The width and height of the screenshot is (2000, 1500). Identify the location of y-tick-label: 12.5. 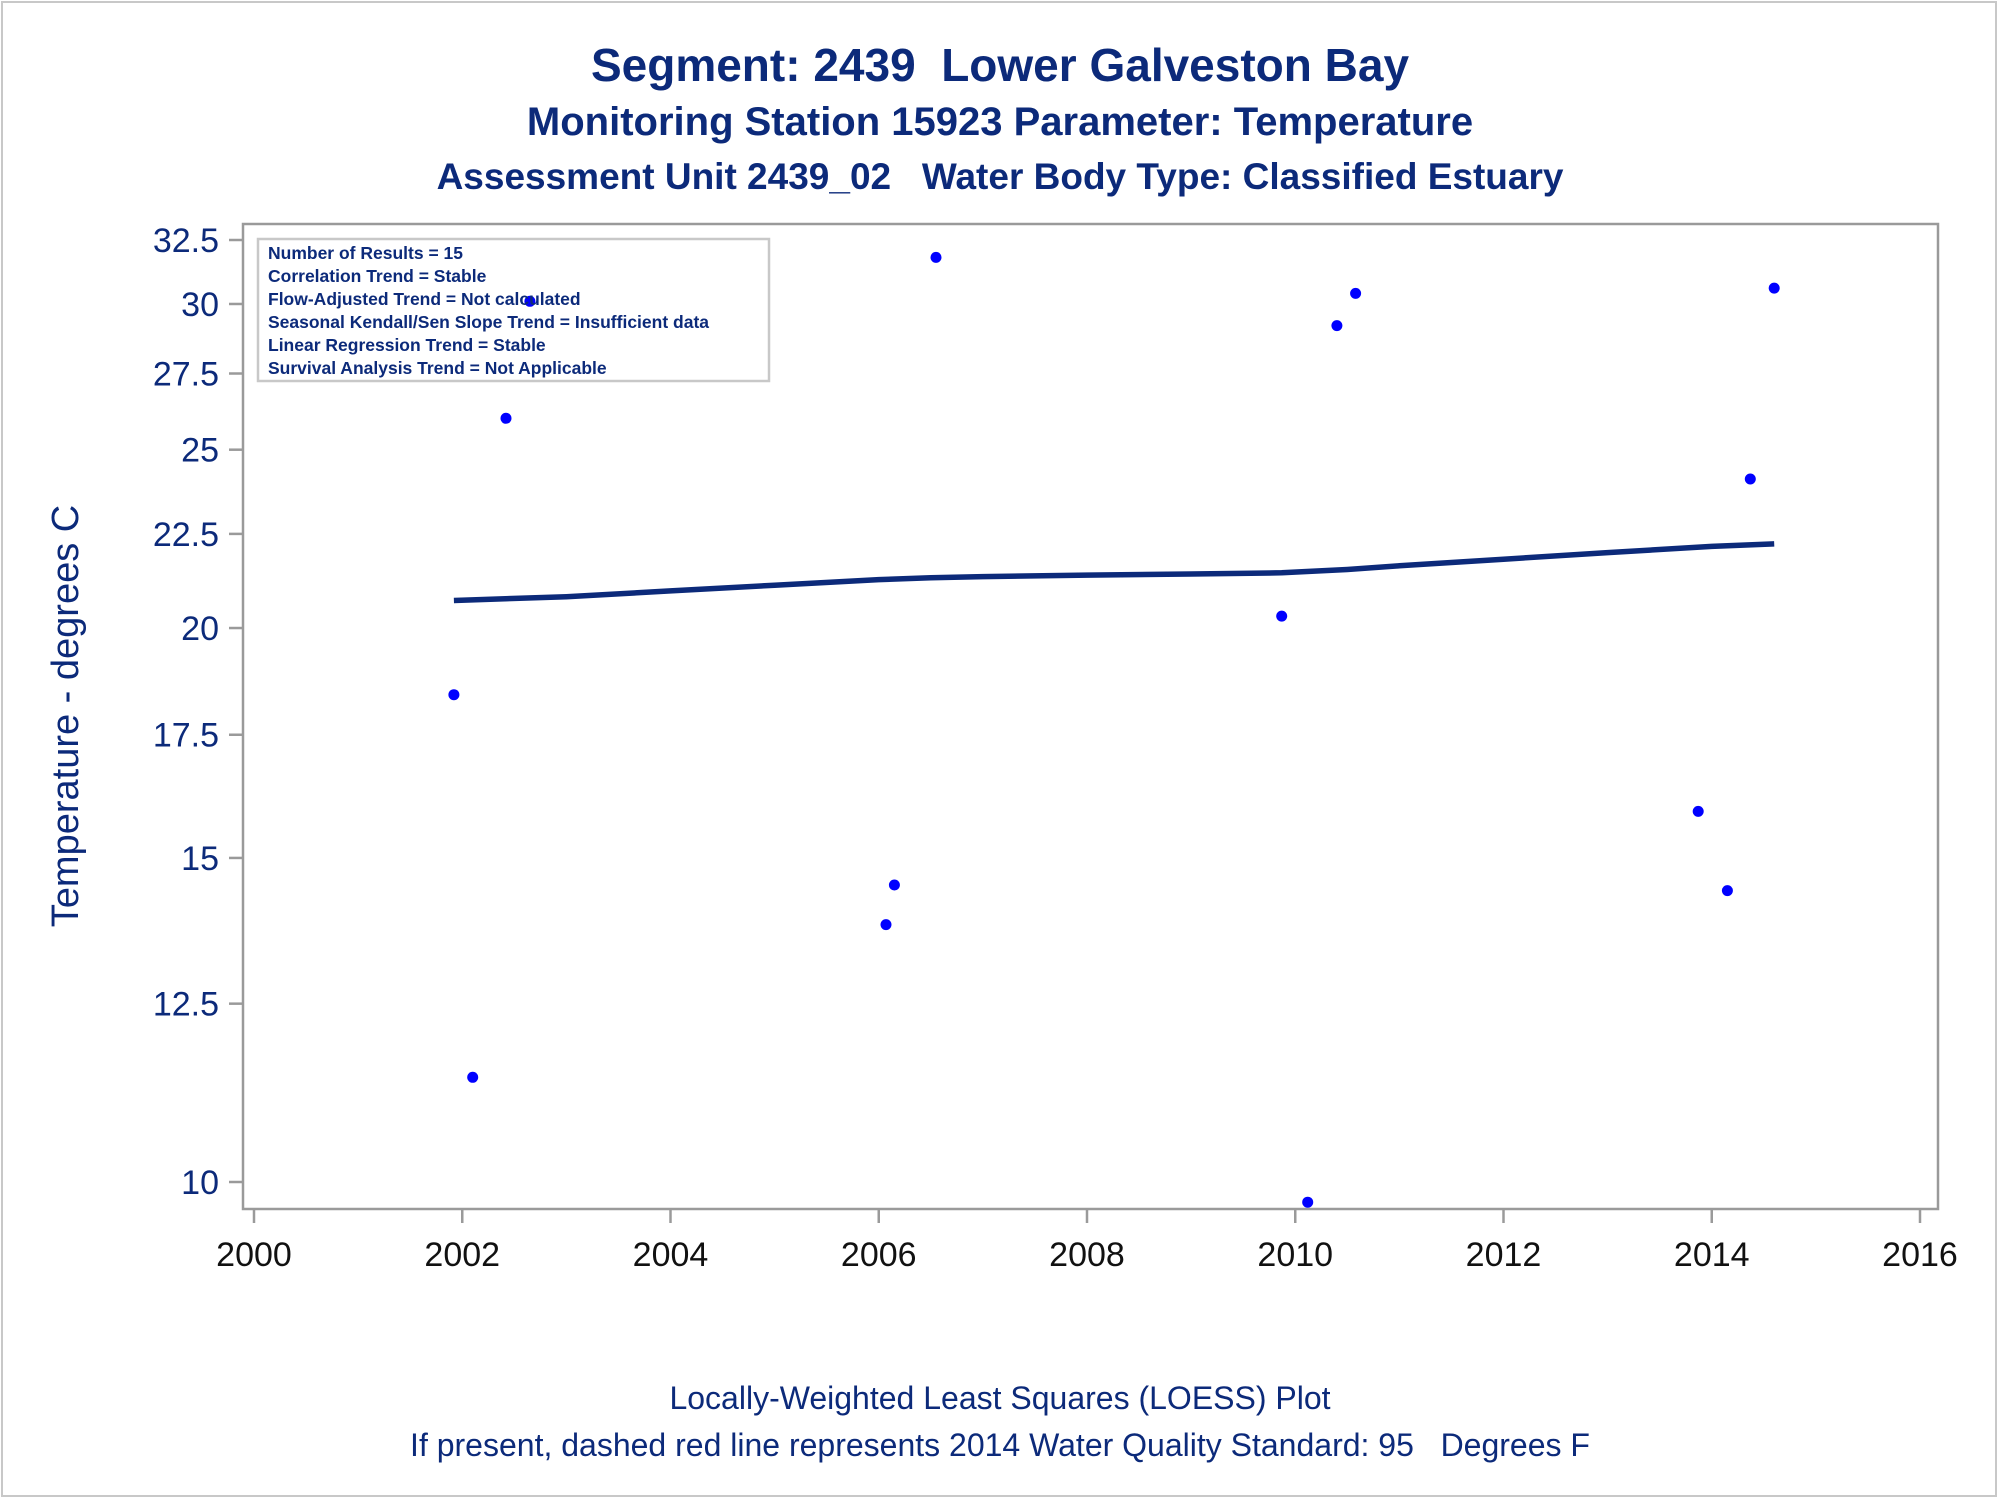
(186, 1005).